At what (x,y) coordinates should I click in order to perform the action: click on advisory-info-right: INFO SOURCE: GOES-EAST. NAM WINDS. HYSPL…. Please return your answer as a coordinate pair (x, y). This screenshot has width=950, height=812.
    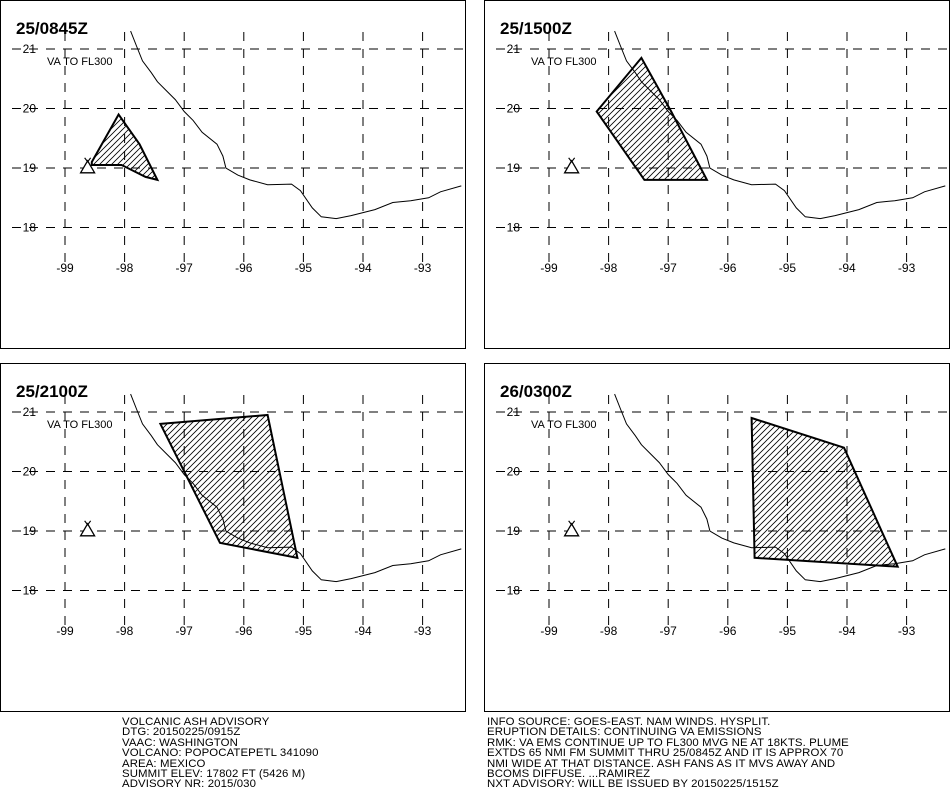
    Looking at the image, I should click on (668, 753).